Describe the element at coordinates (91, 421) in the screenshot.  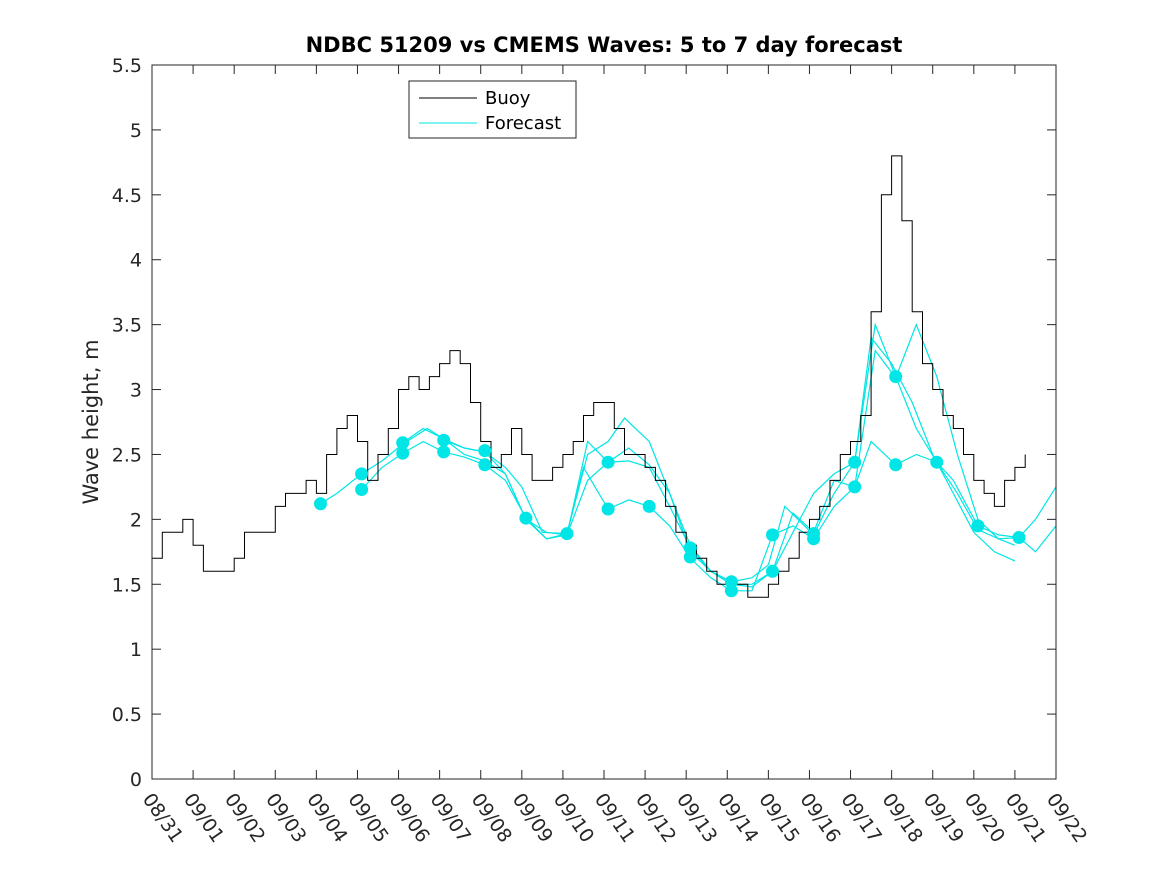
I see `y-axis-label: Wave height, m` at that location.